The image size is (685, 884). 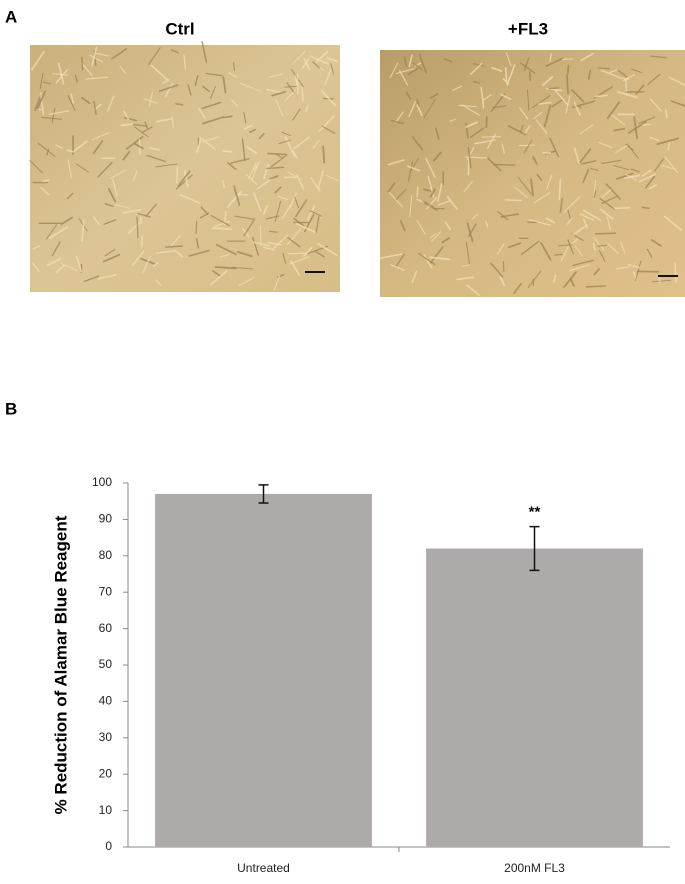 What do you see at coordinates (106, 664) in the screenshot?
I see `y-tick-label: 50` at bounding box center [106, 664].